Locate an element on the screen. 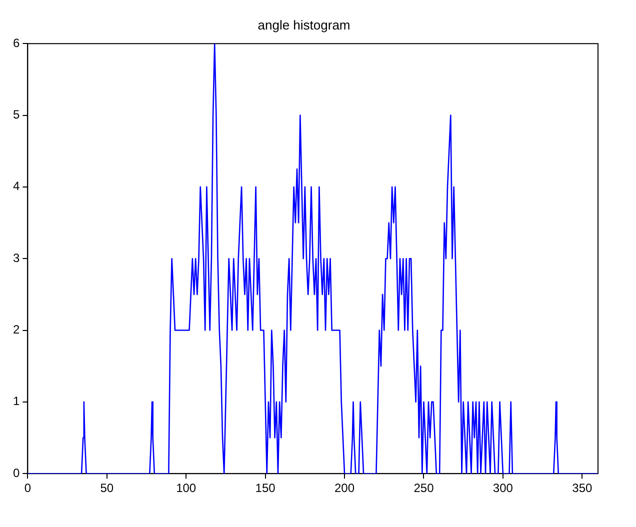 This screenshot has width=636, height=527. x-tick-label: 150 is located at coordinates (265, 488).